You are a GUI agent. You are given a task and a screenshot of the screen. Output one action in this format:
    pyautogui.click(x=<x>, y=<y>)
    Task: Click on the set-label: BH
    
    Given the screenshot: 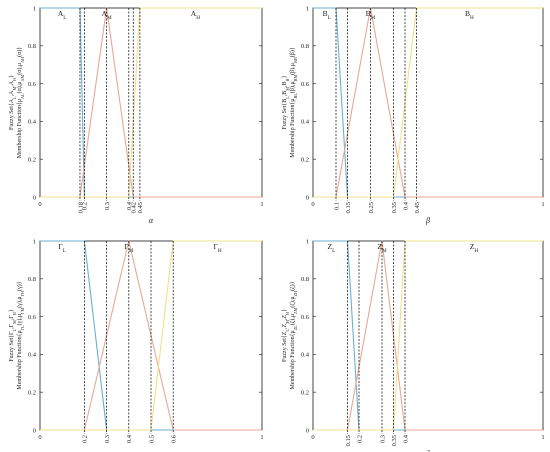 What is the action you would take?
    pyautogui.click(x=469, y=15)
    